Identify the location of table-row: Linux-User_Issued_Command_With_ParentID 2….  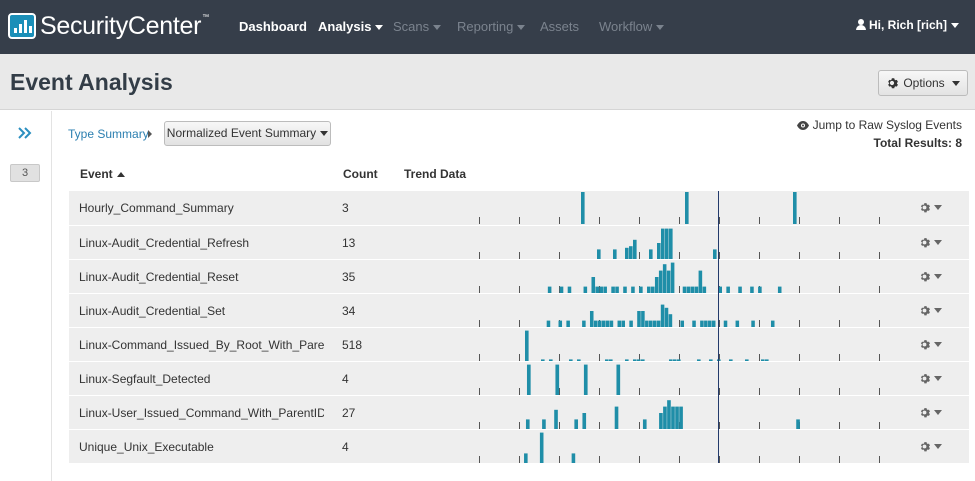
(519, 412).